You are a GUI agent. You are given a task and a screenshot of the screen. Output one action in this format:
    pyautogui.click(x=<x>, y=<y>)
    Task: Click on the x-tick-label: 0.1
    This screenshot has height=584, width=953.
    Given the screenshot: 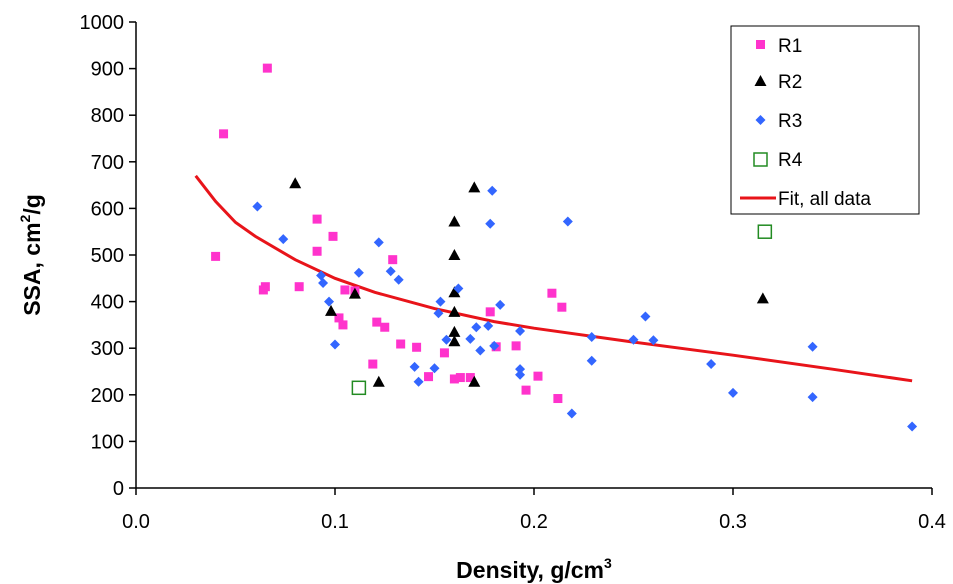 What is the action you would take?
    pyautogui.click(x=335, y=522)
    